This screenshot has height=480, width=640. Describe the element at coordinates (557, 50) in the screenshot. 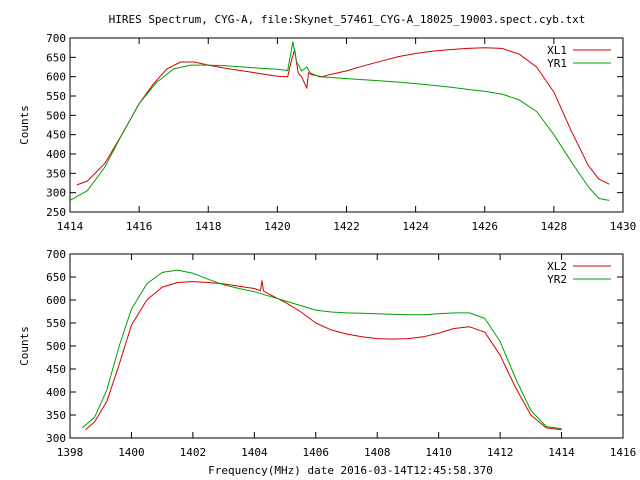

I see `legend-label-xl1: XL1` at that location.